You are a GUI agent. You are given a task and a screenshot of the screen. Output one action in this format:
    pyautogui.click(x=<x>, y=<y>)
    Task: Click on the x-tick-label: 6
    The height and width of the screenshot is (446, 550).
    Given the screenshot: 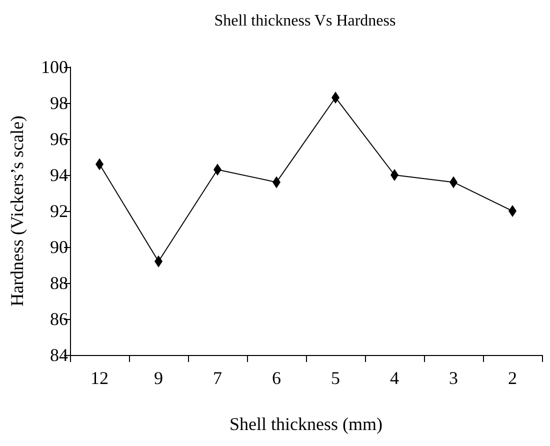 What is the action you would take?
    pyautogui.click(x=276, y=378)
    